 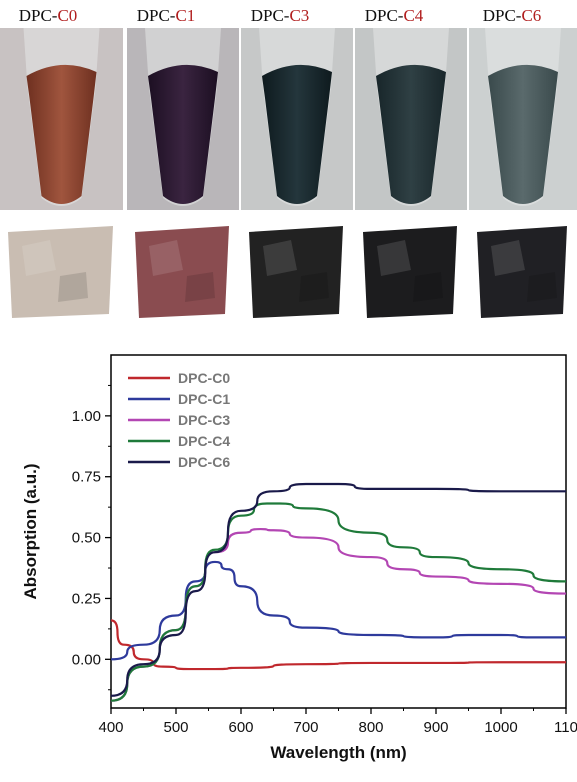 What do you see at coordinates (338, 610) in the screenshot?
I see `series-line-dpc-c1` at bounding box center [338, 610].